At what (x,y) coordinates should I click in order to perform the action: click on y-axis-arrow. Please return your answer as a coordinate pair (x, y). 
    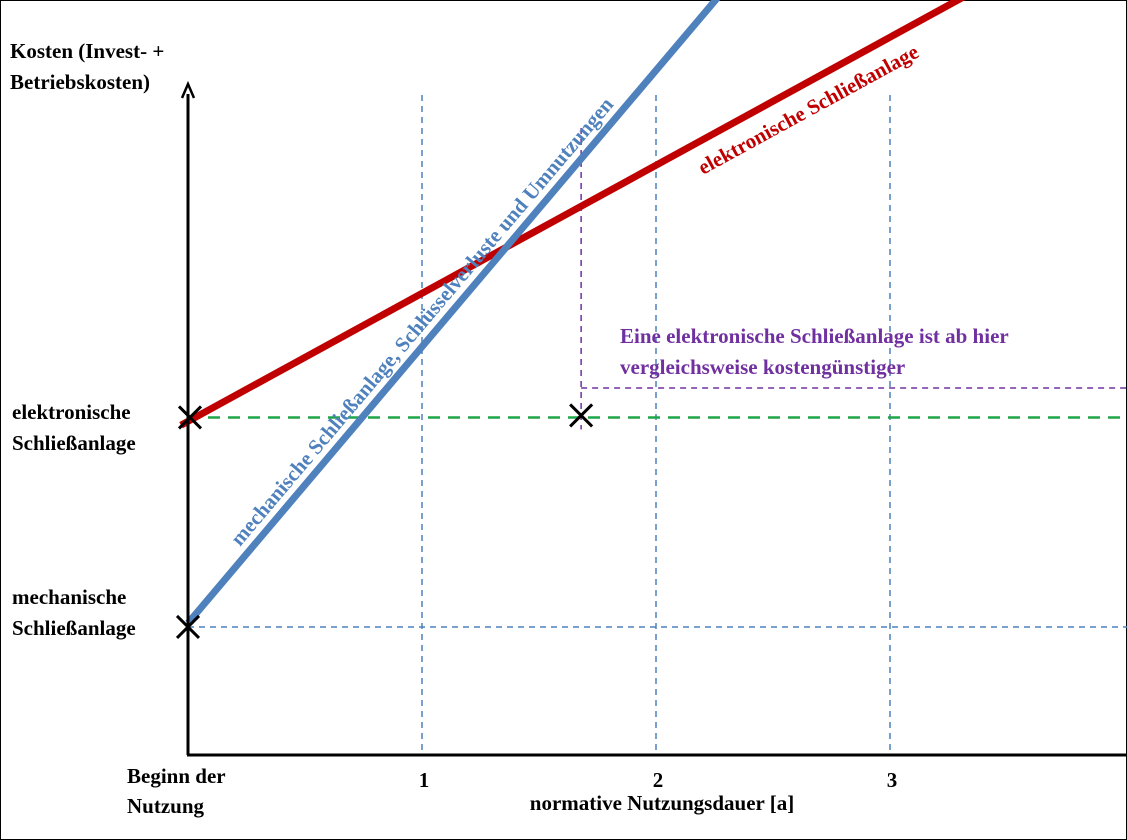
    Looking at the image, I should click on (188, 89).